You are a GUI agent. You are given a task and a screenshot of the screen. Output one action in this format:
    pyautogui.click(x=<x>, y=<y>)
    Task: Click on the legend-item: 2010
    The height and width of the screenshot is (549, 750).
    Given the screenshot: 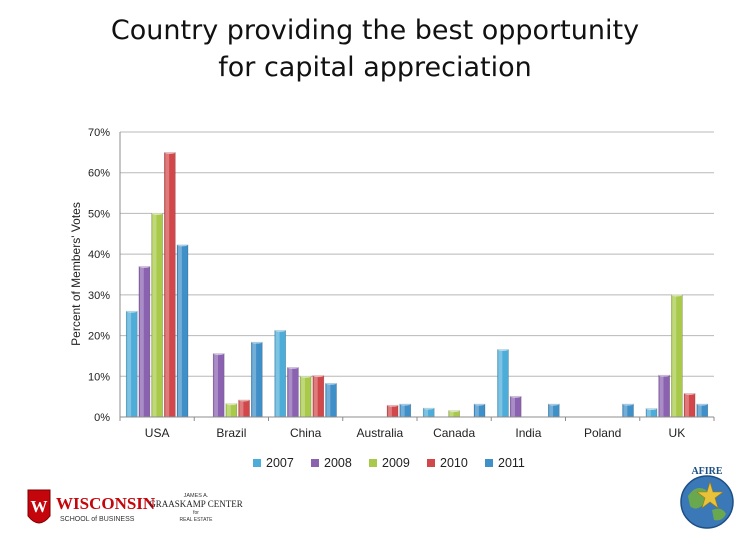 What is the action you would take?
    pyautogui.click(x=447, y=463)
    